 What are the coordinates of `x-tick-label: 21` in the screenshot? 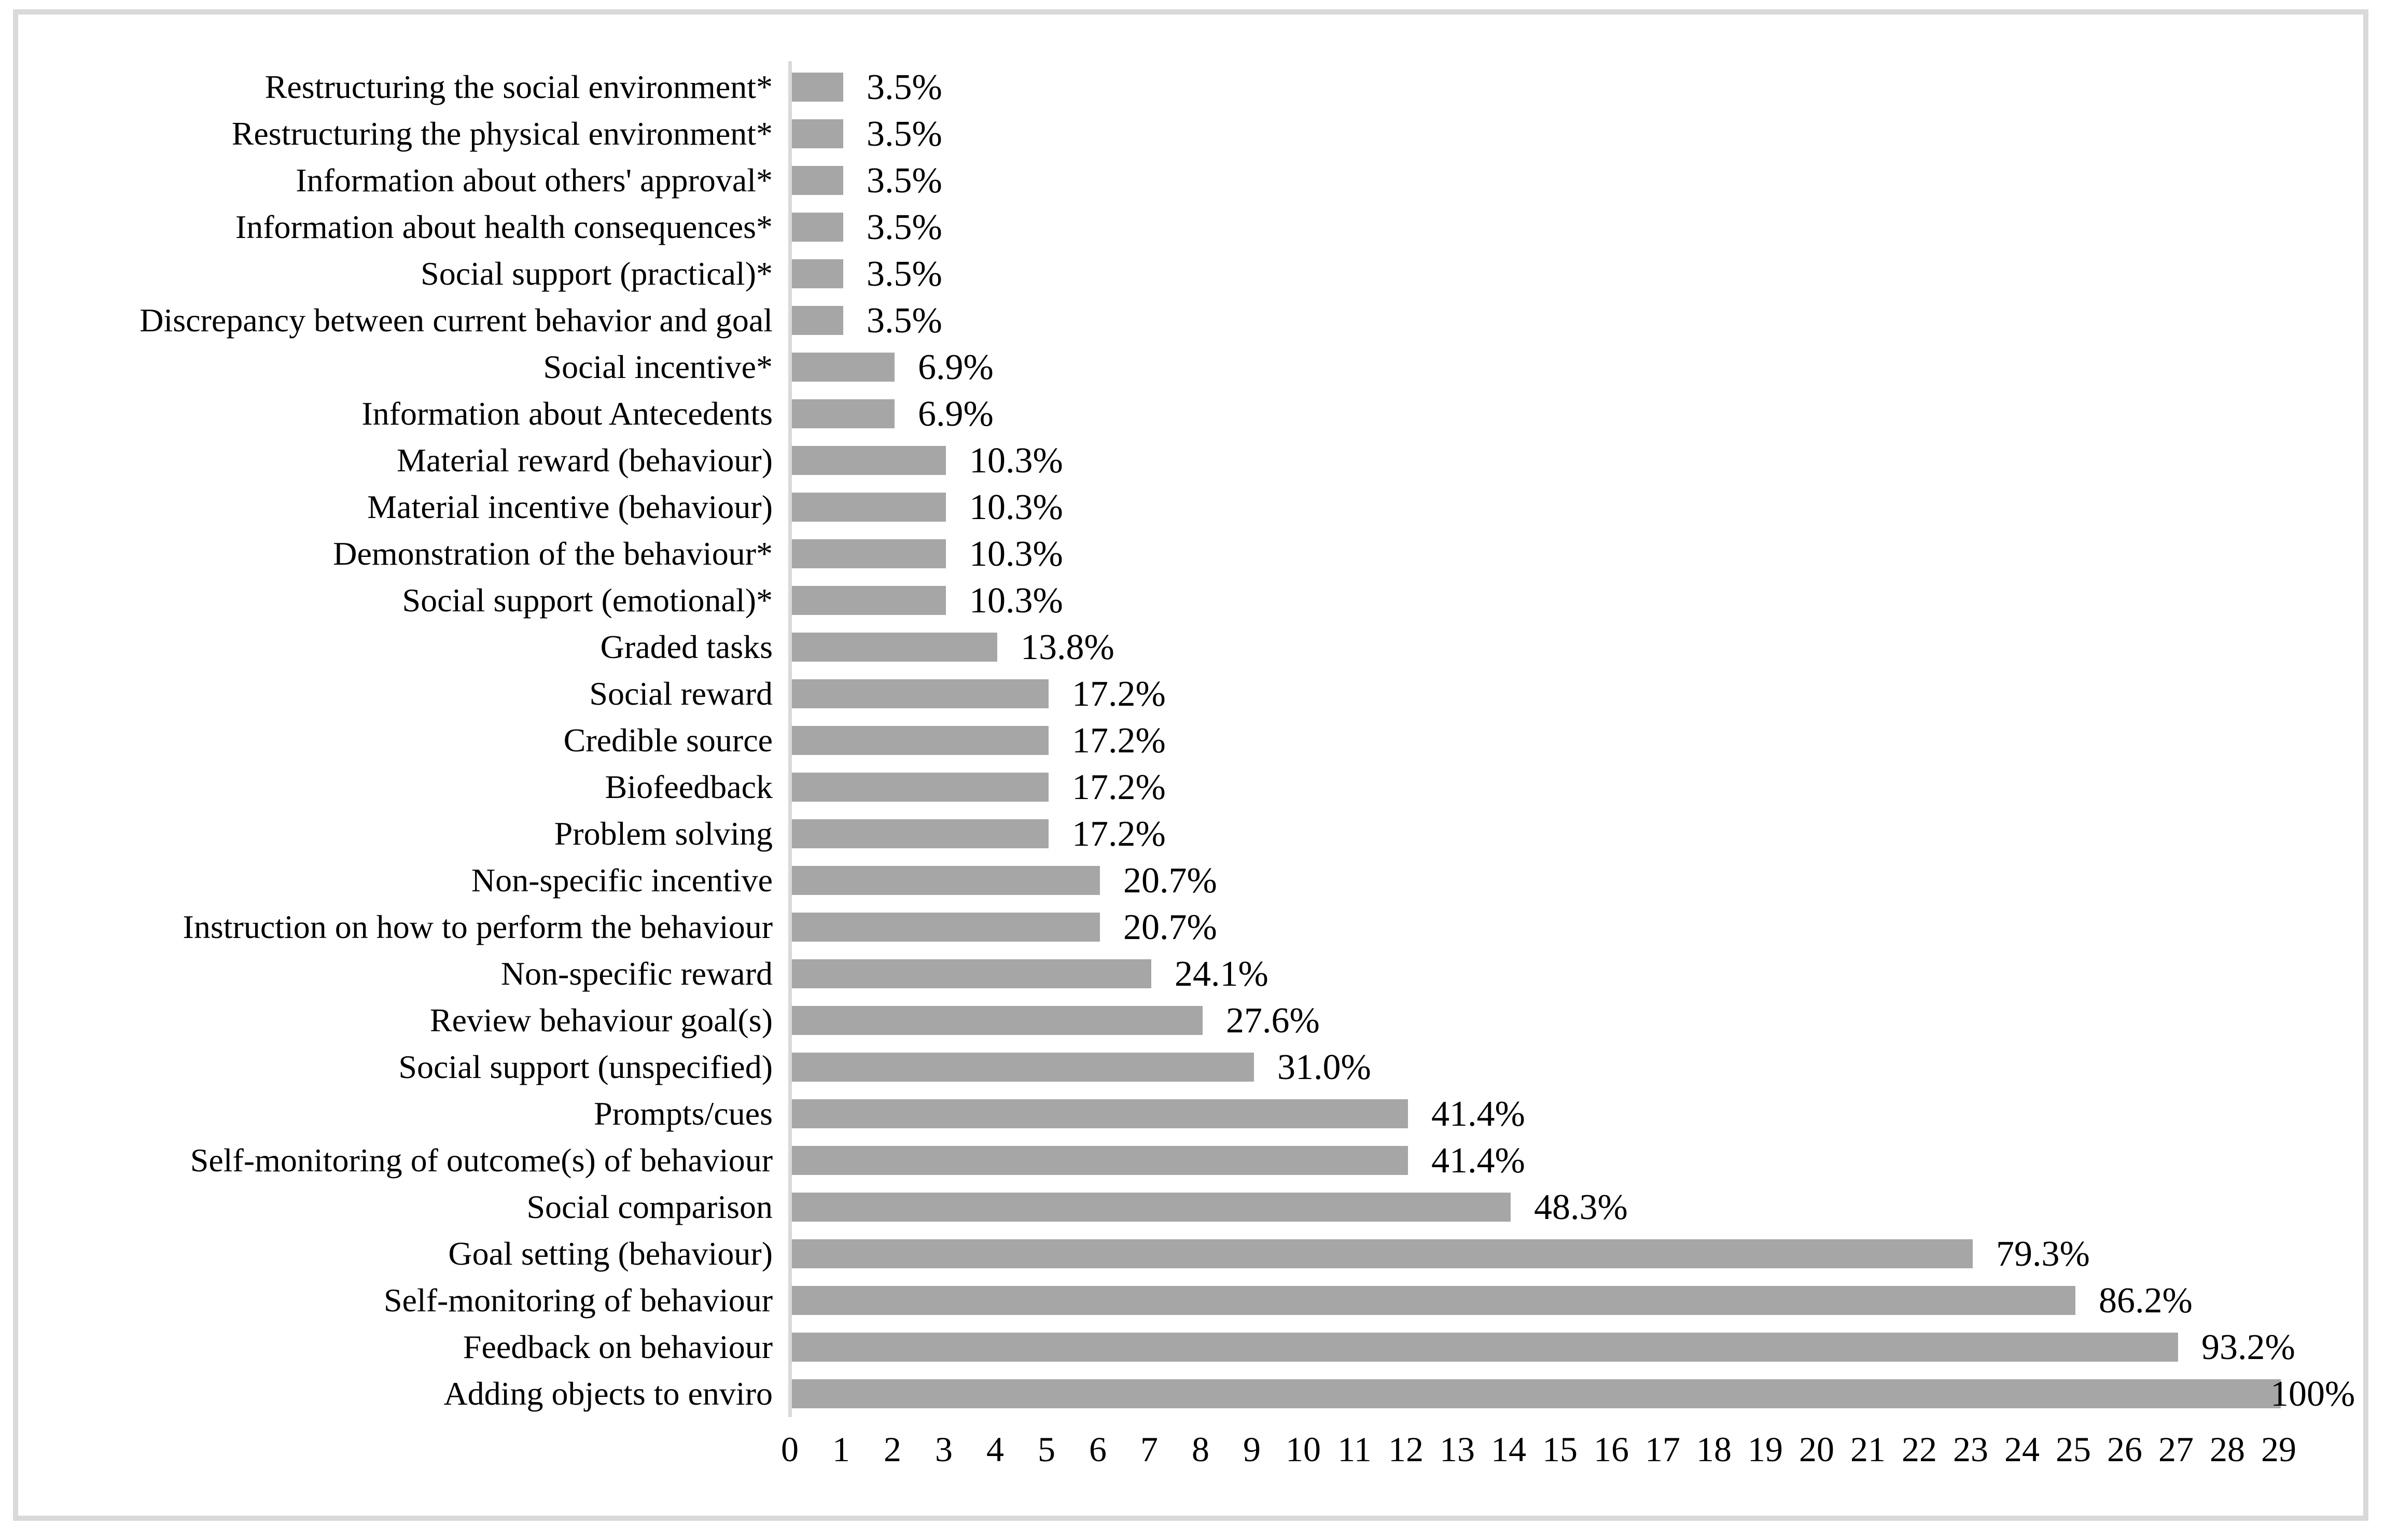 It's located at (1868, 1449).